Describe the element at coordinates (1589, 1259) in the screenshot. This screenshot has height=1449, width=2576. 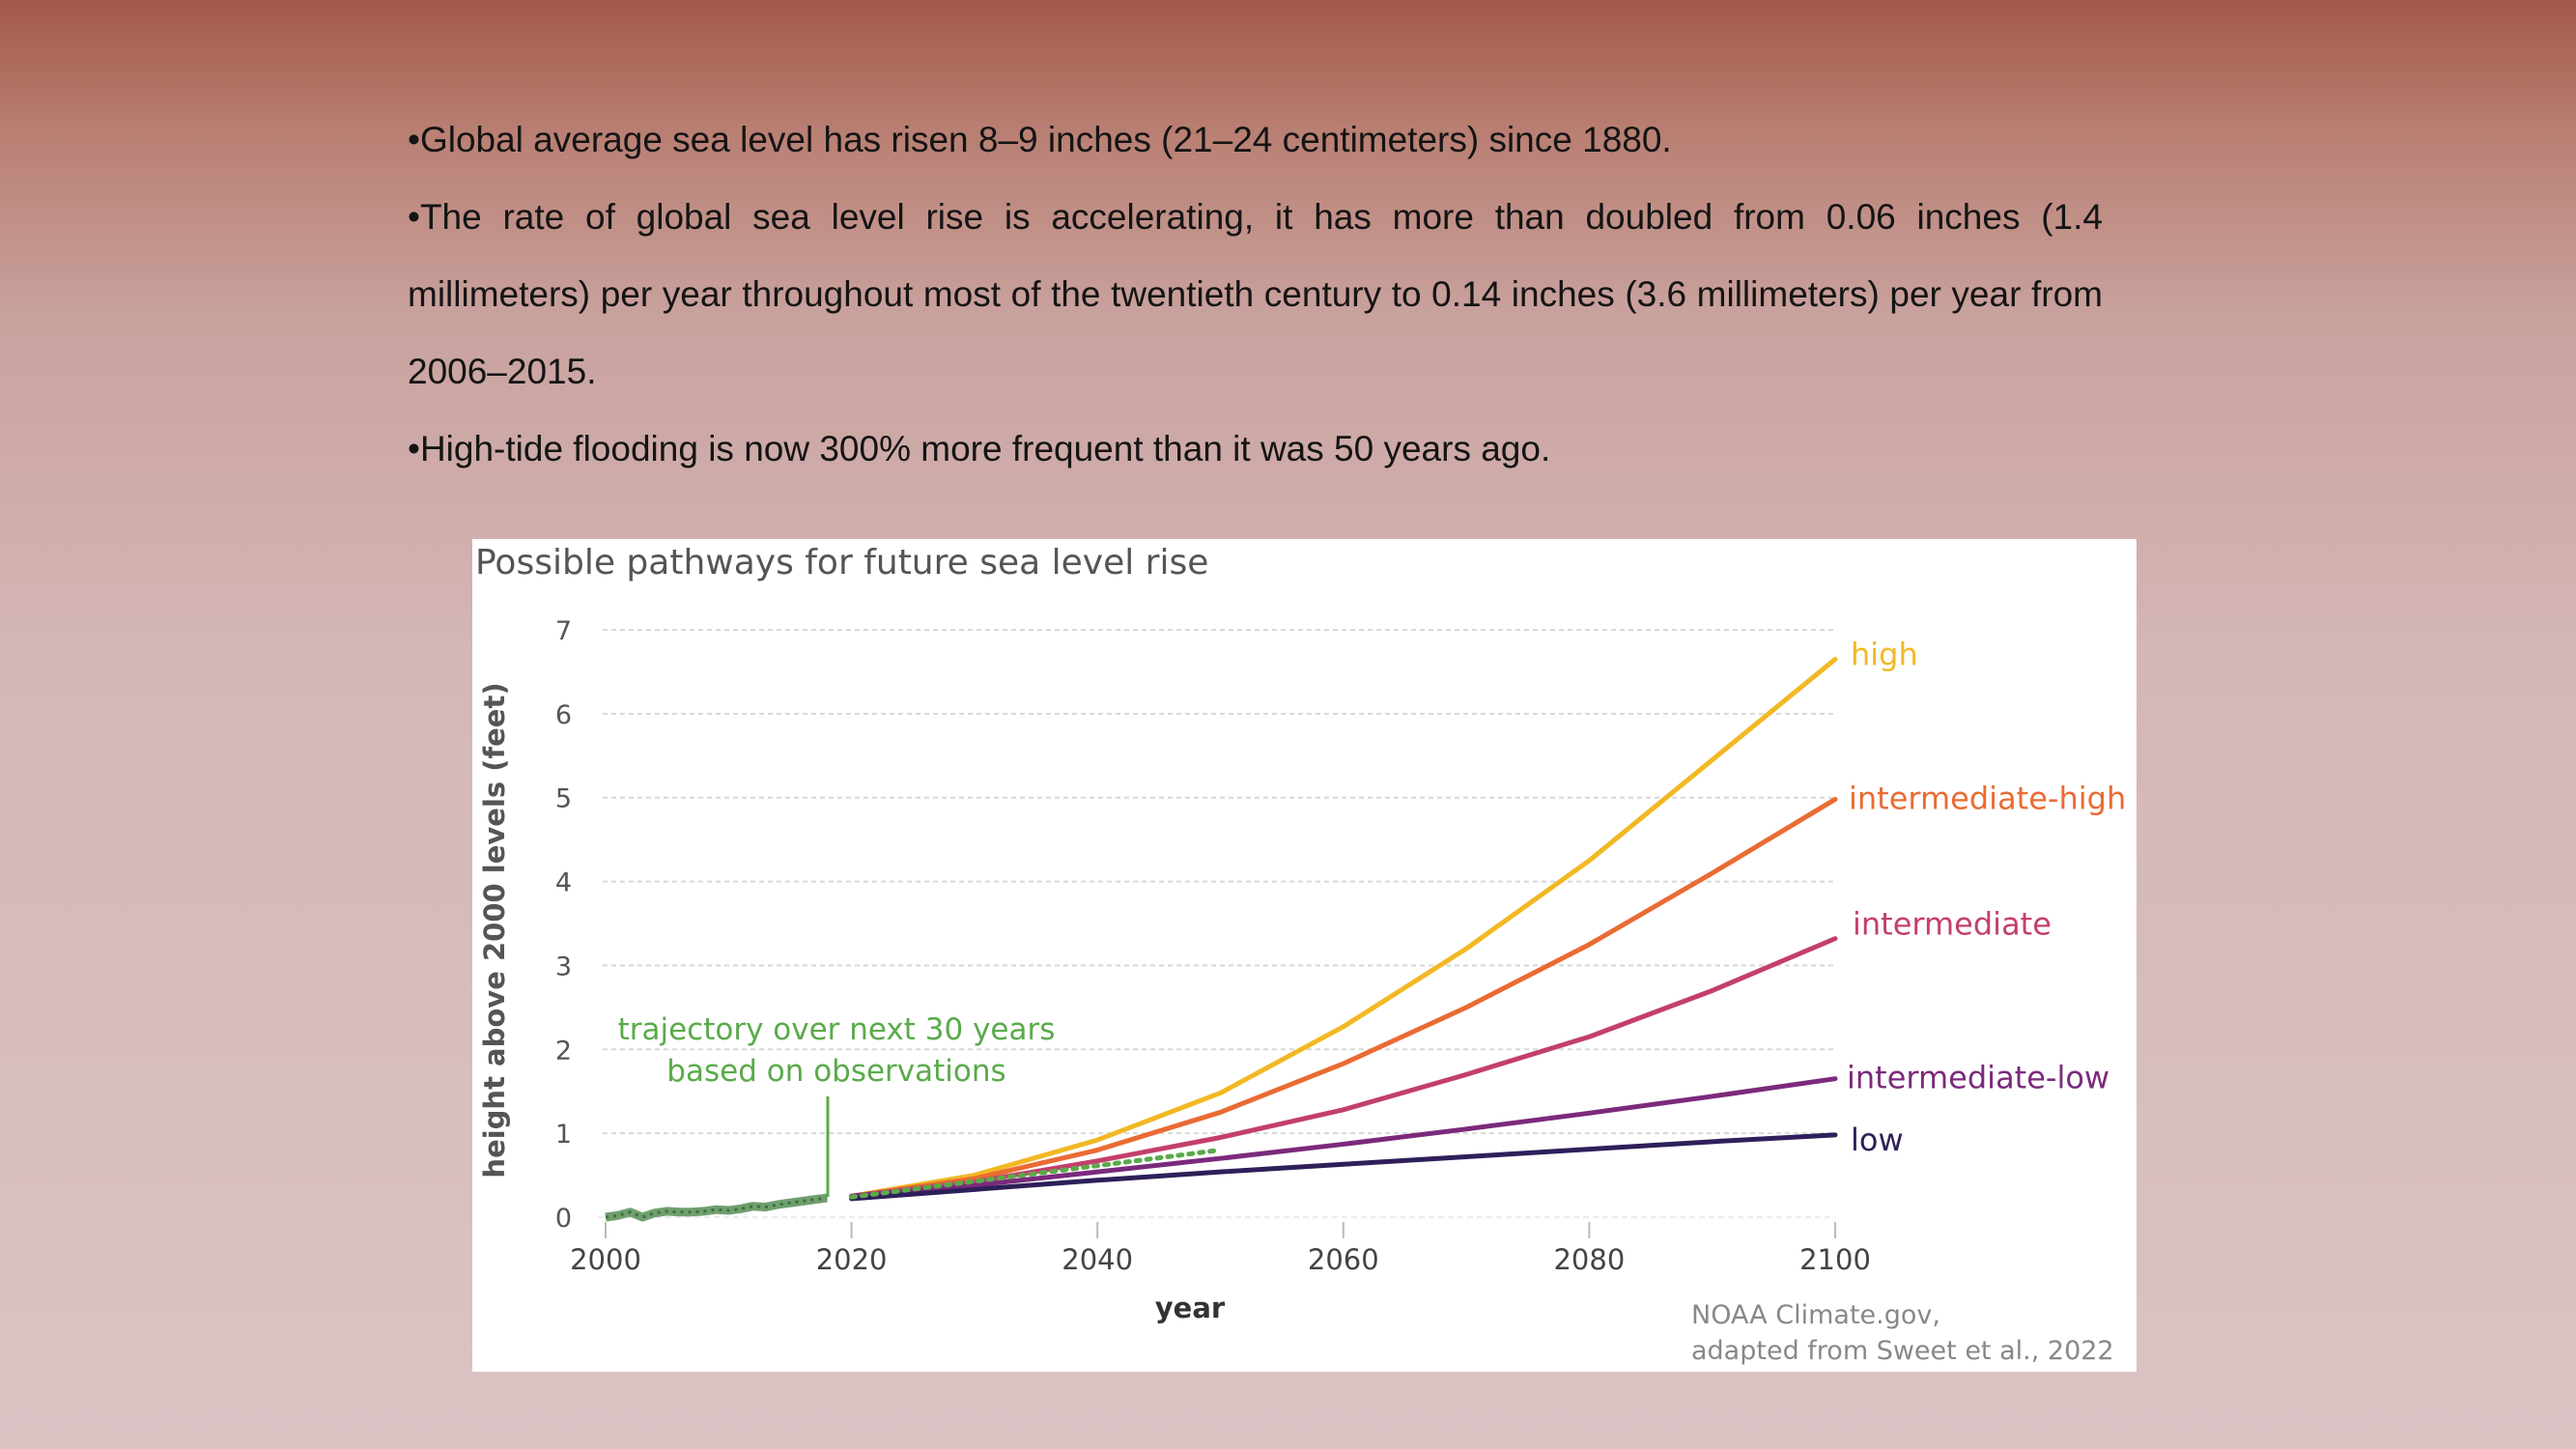
I see `x-tick-label: 2080` at that location.